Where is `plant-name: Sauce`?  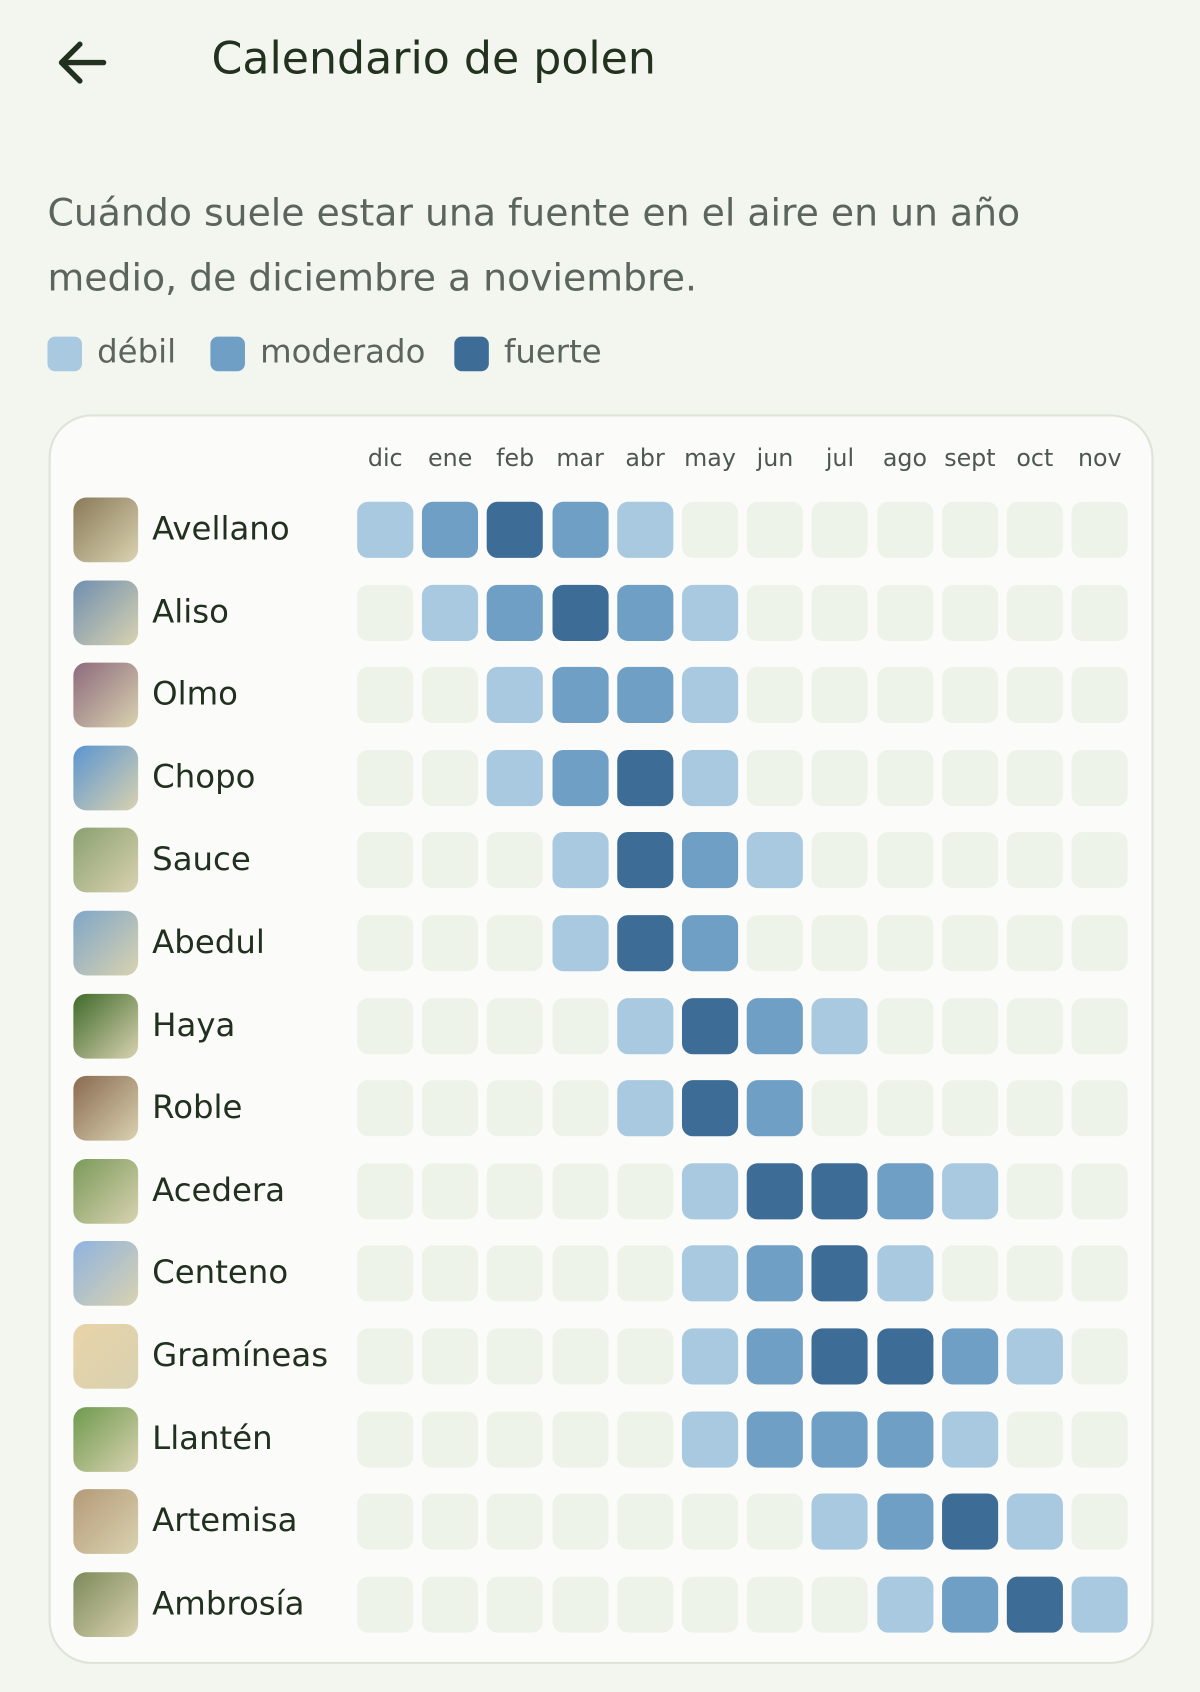
plant-name: Sauce is located at coordinates (201, 860).